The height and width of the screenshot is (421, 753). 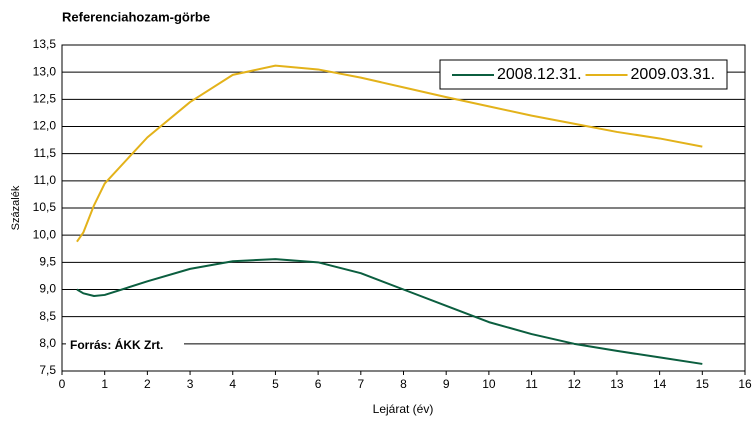 What do you see at coordinates (47, 343) in the screenshot?
I see `y-tick-label: 8,0` at bounding box center [47, 343].